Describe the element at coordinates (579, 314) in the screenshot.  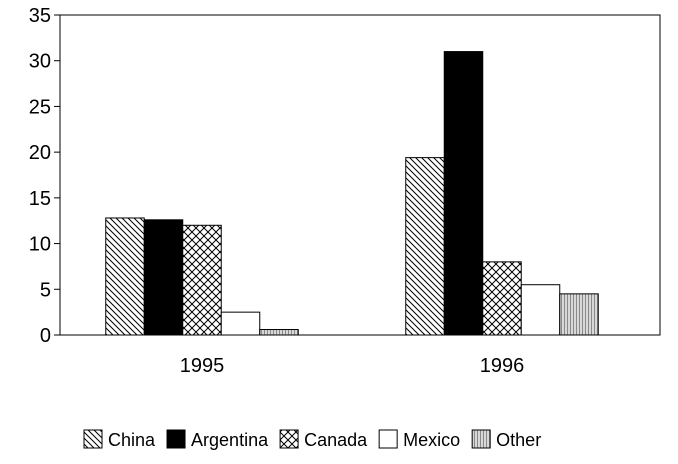
I see `bar-other-1996` at that location.